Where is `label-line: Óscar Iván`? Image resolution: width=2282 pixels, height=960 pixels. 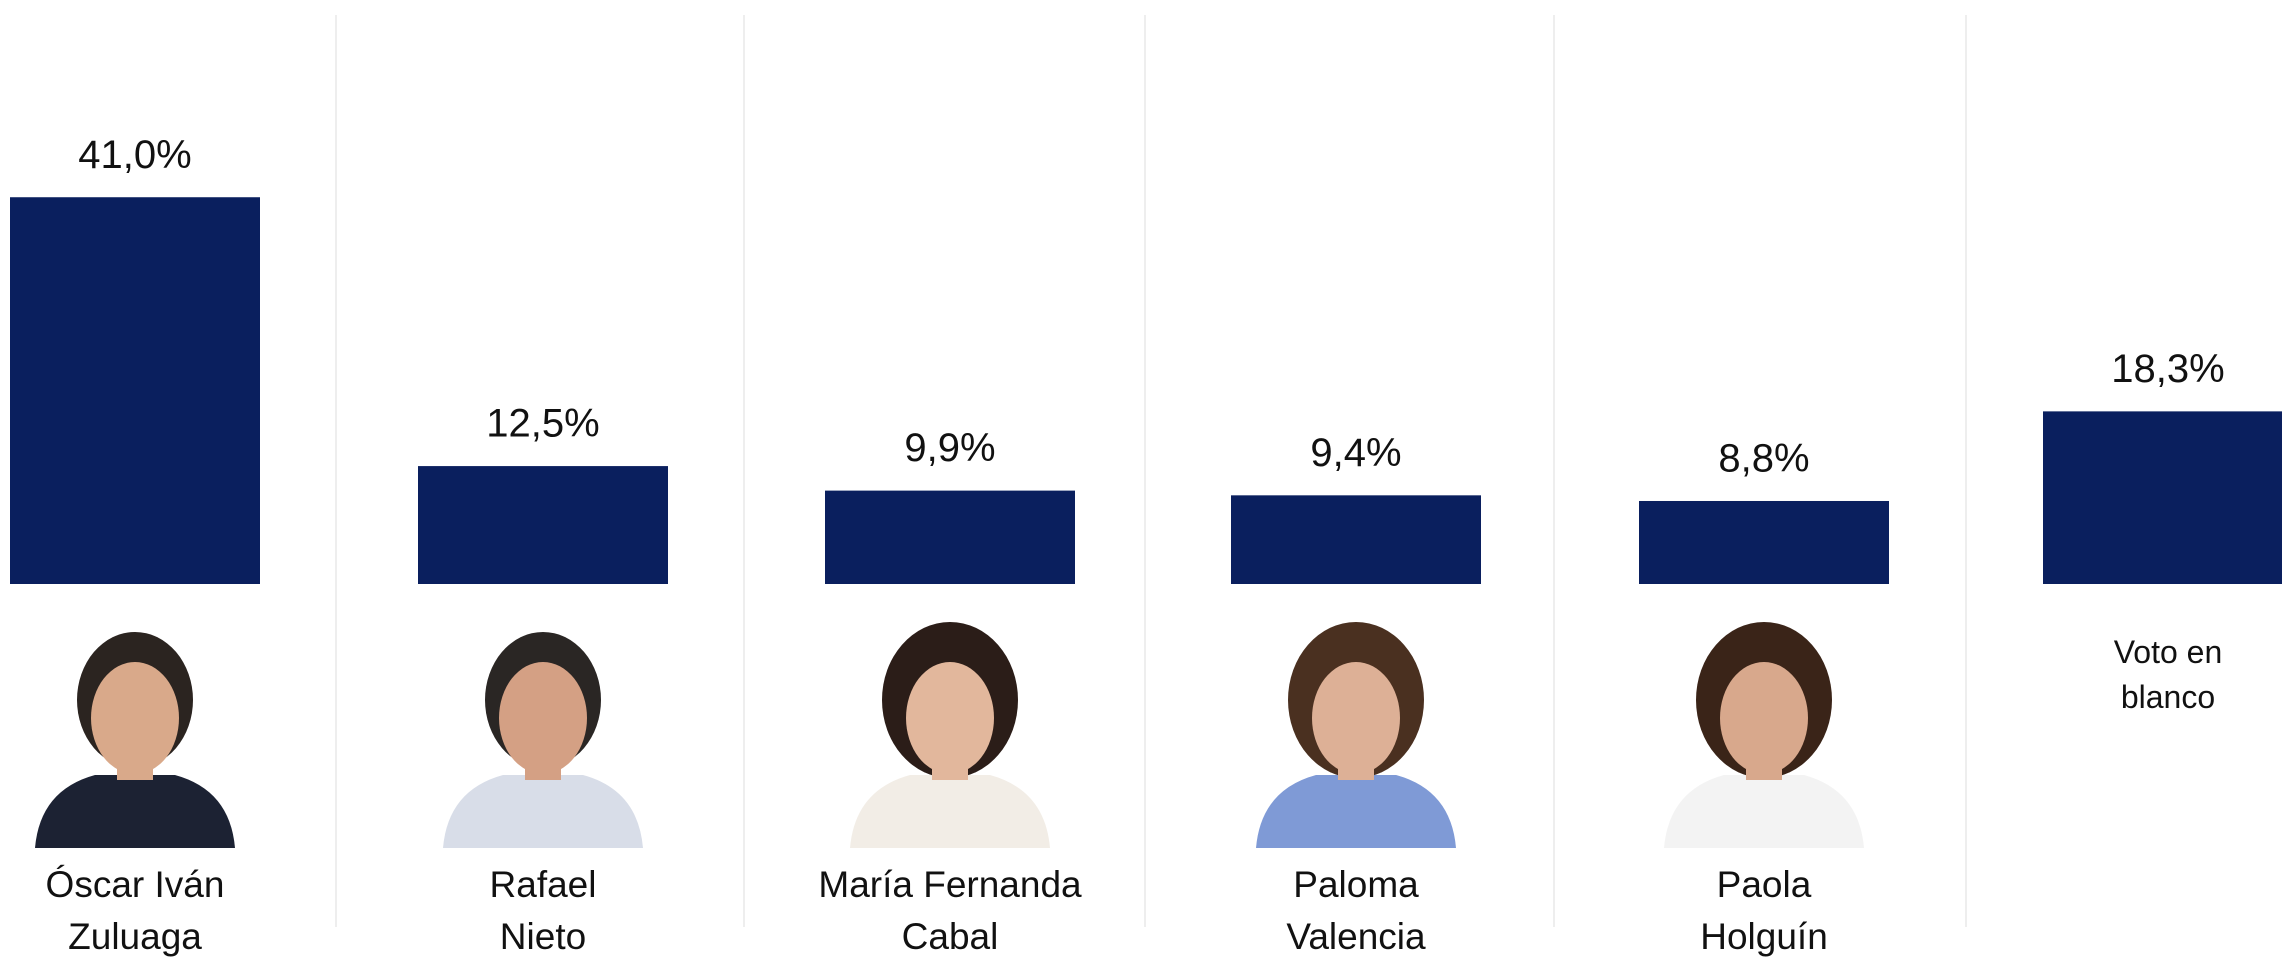
label-line: Óscar Iván is located at coordinates (135, 884).